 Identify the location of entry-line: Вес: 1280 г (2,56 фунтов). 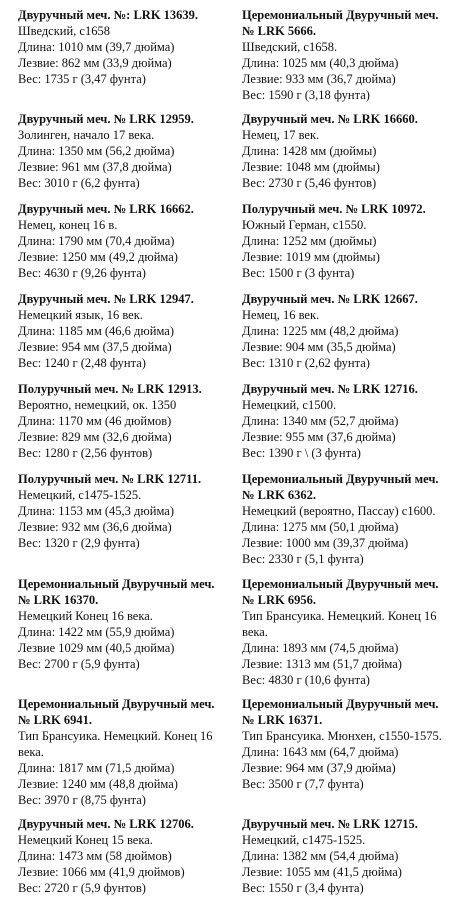
(85, 453).